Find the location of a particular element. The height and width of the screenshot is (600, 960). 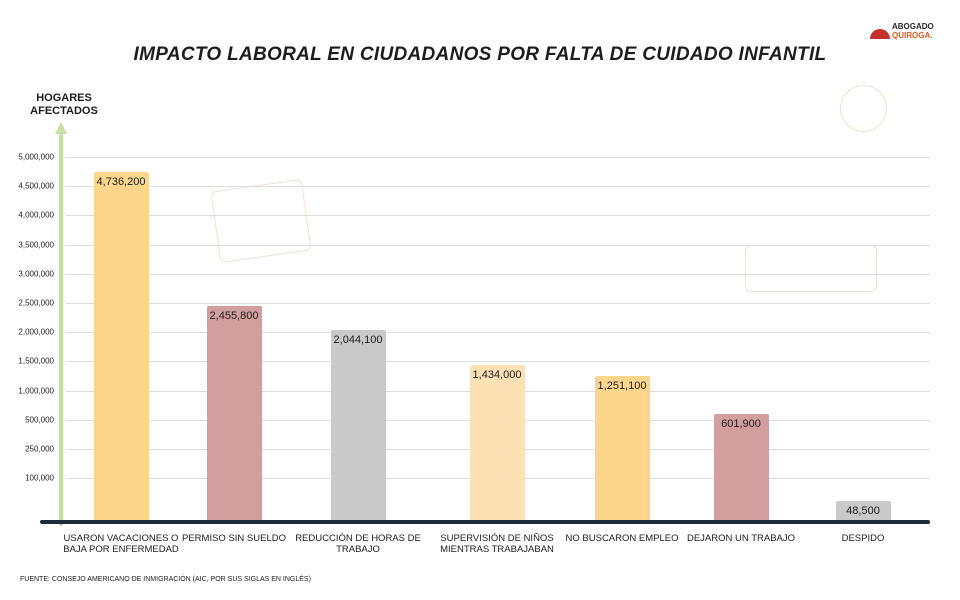

bar-value-label: 4,736,200 is located at coordinates (121, 182).